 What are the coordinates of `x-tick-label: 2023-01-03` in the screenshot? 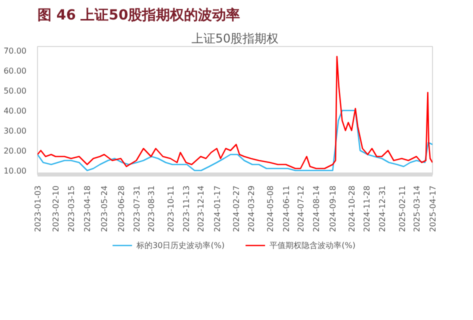 It's located at (38, 208).